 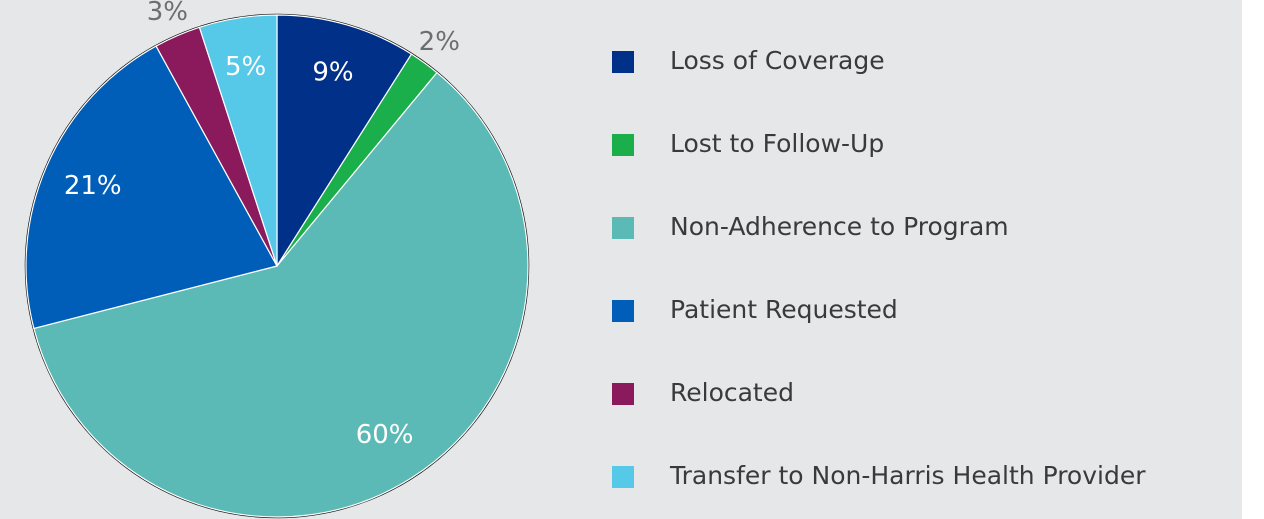 I want to click on legend-label: Relocated, so click(x=732, y=392).